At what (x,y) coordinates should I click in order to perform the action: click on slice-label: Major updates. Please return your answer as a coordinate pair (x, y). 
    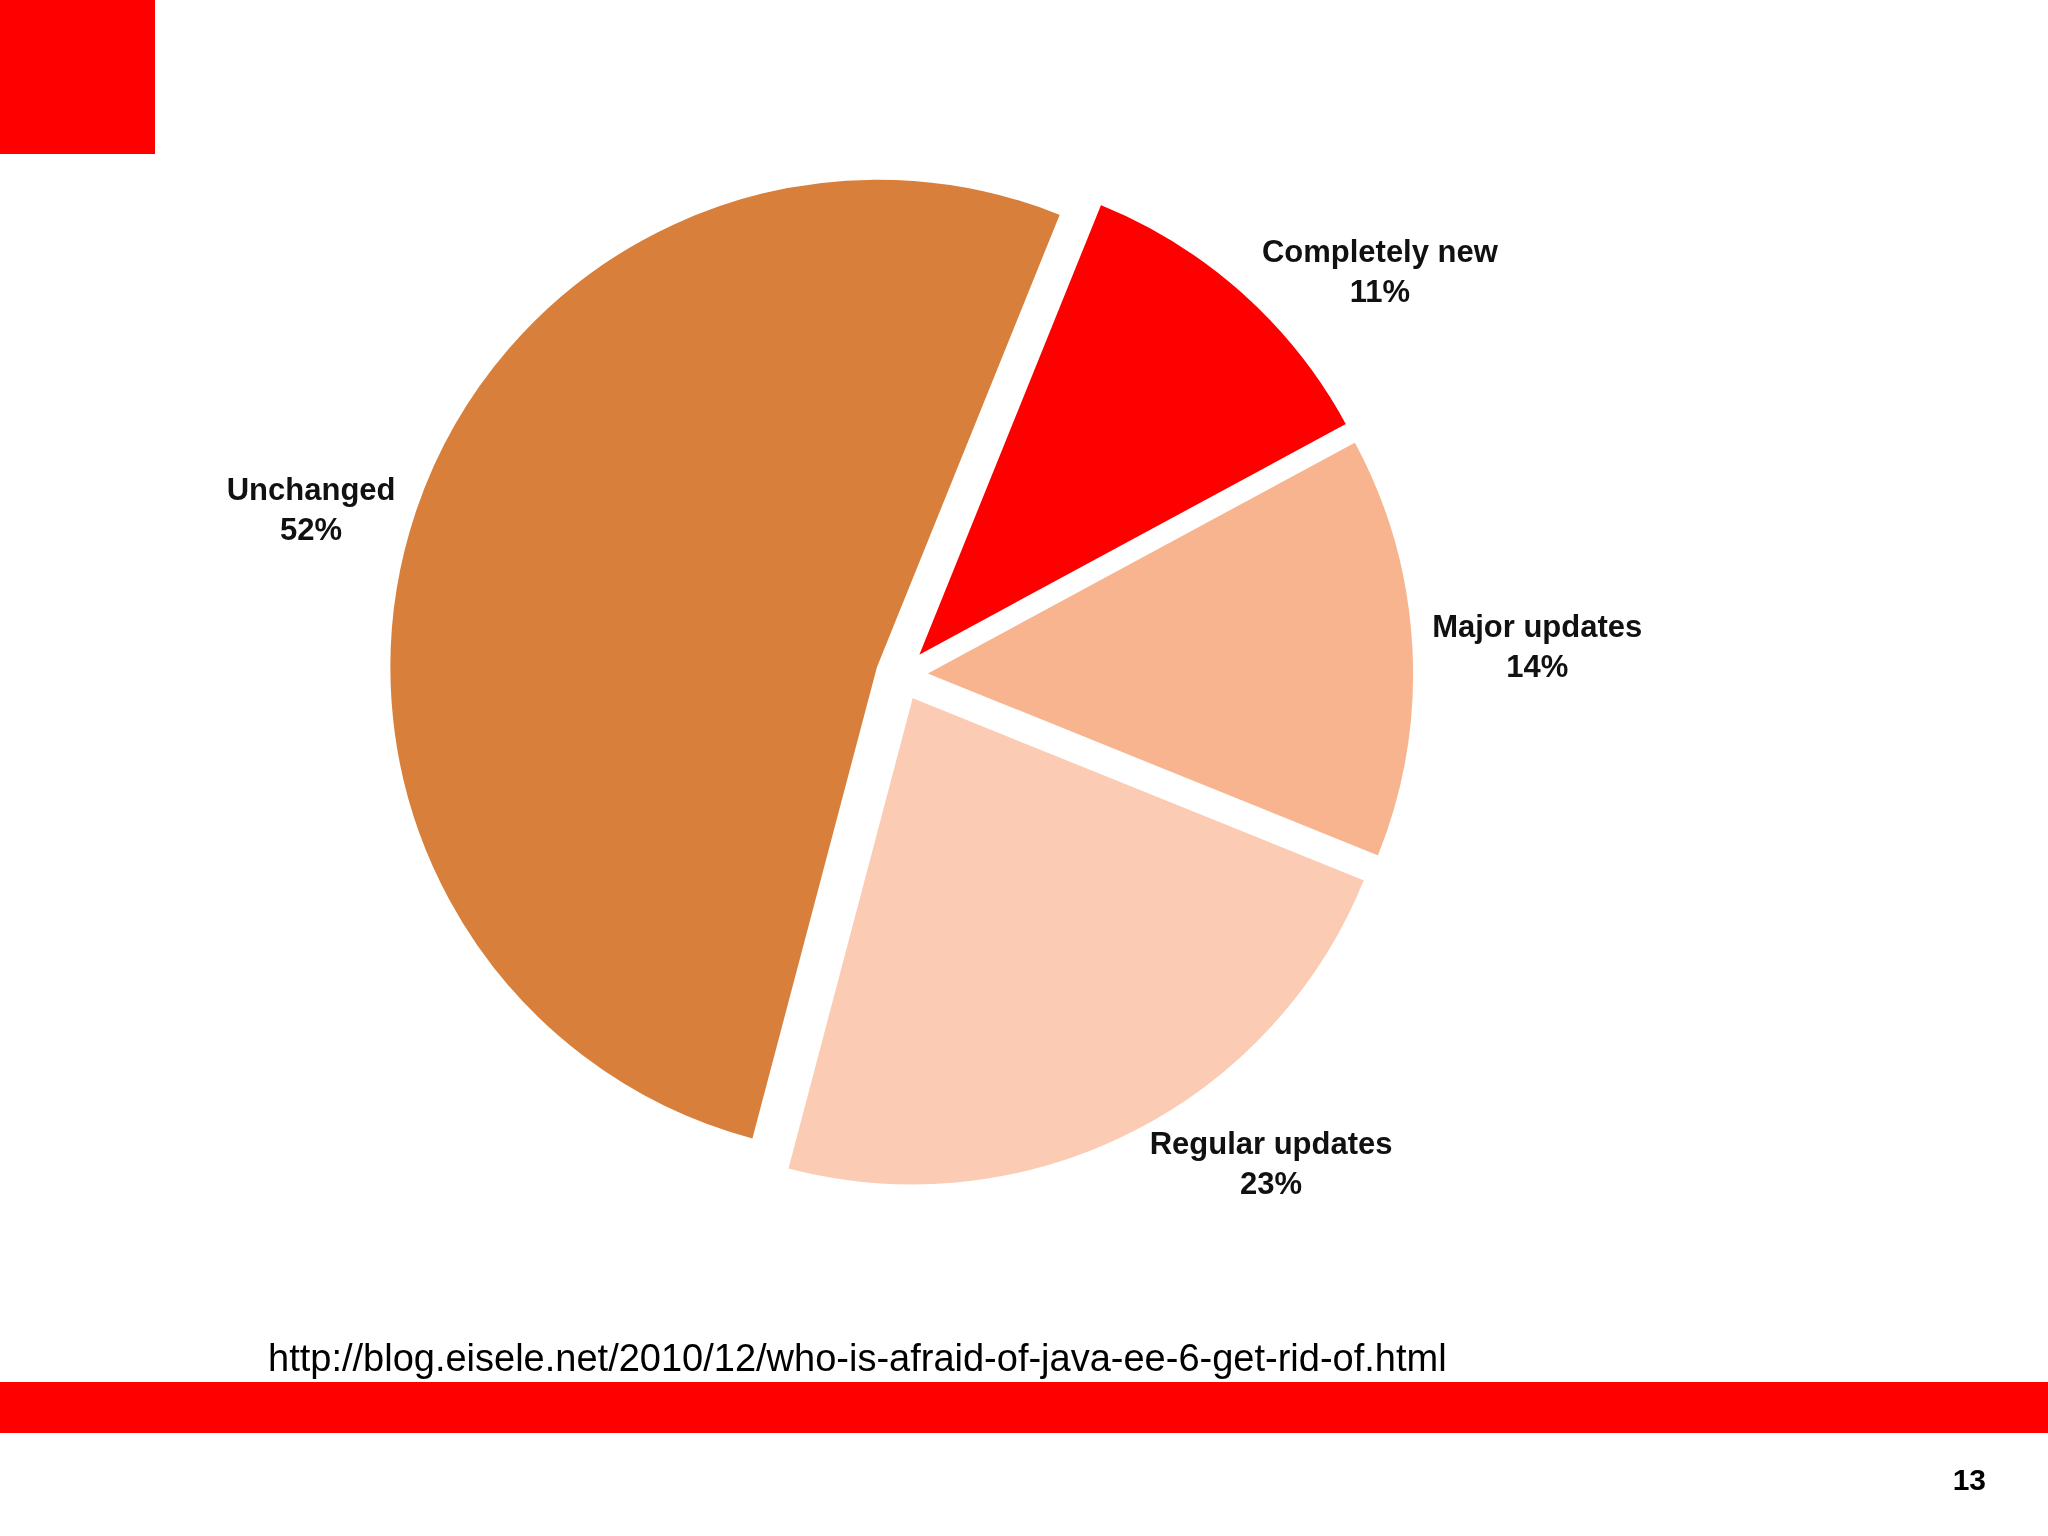
    Looking at the image, I should click on (1537, 626).